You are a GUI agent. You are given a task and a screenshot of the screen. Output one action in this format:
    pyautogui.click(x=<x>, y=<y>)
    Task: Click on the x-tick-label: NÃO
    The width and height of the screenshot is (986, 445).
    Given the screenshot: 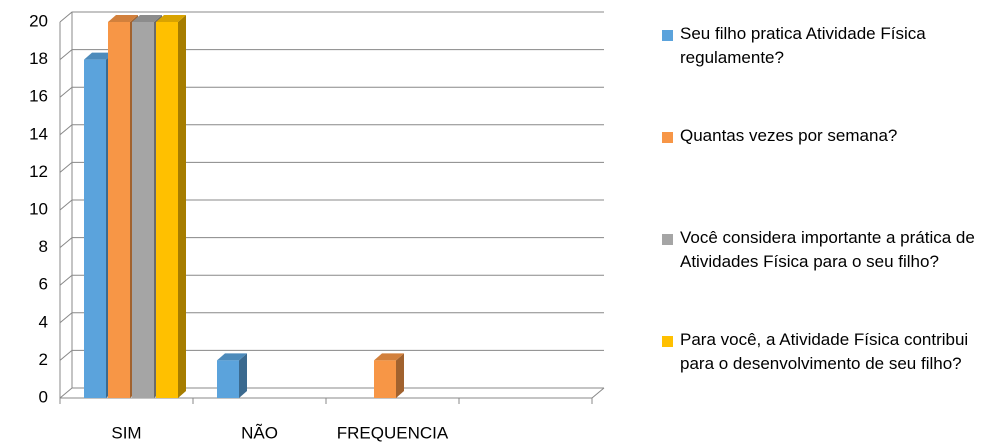 What is the action you would take?
    pyautogui.click(x=259, y=432)
    